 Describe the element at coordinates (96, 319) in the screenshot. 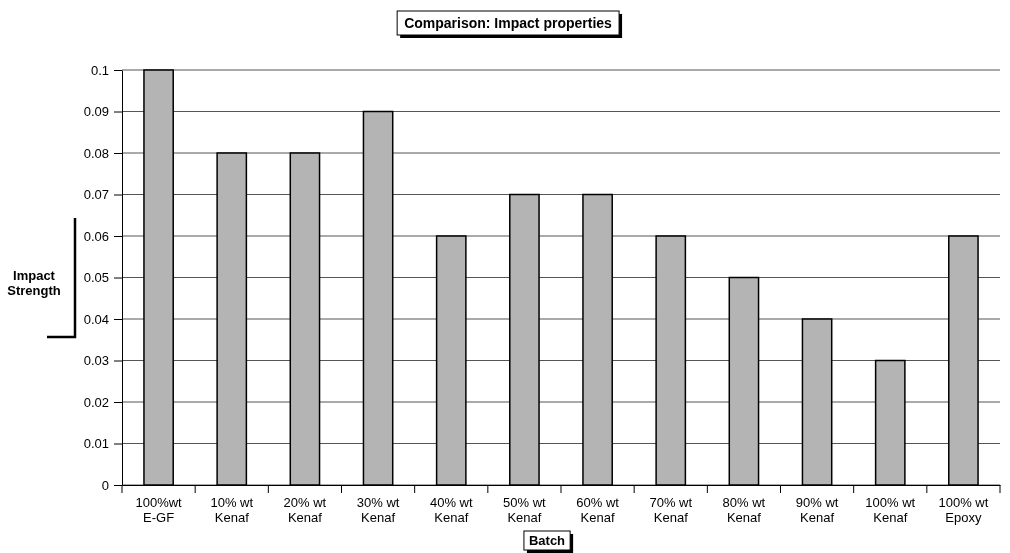

I see `y-tick-label: 0.04` at that location.